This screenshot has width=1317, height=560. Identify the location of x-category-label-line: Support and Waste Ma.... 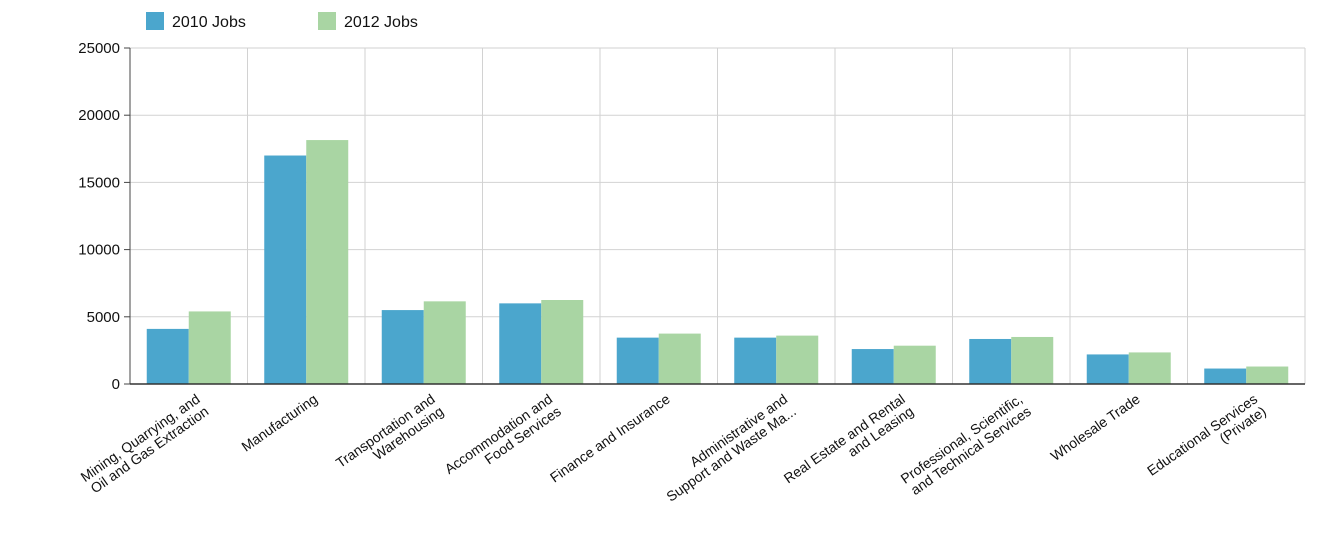
(731, 454).